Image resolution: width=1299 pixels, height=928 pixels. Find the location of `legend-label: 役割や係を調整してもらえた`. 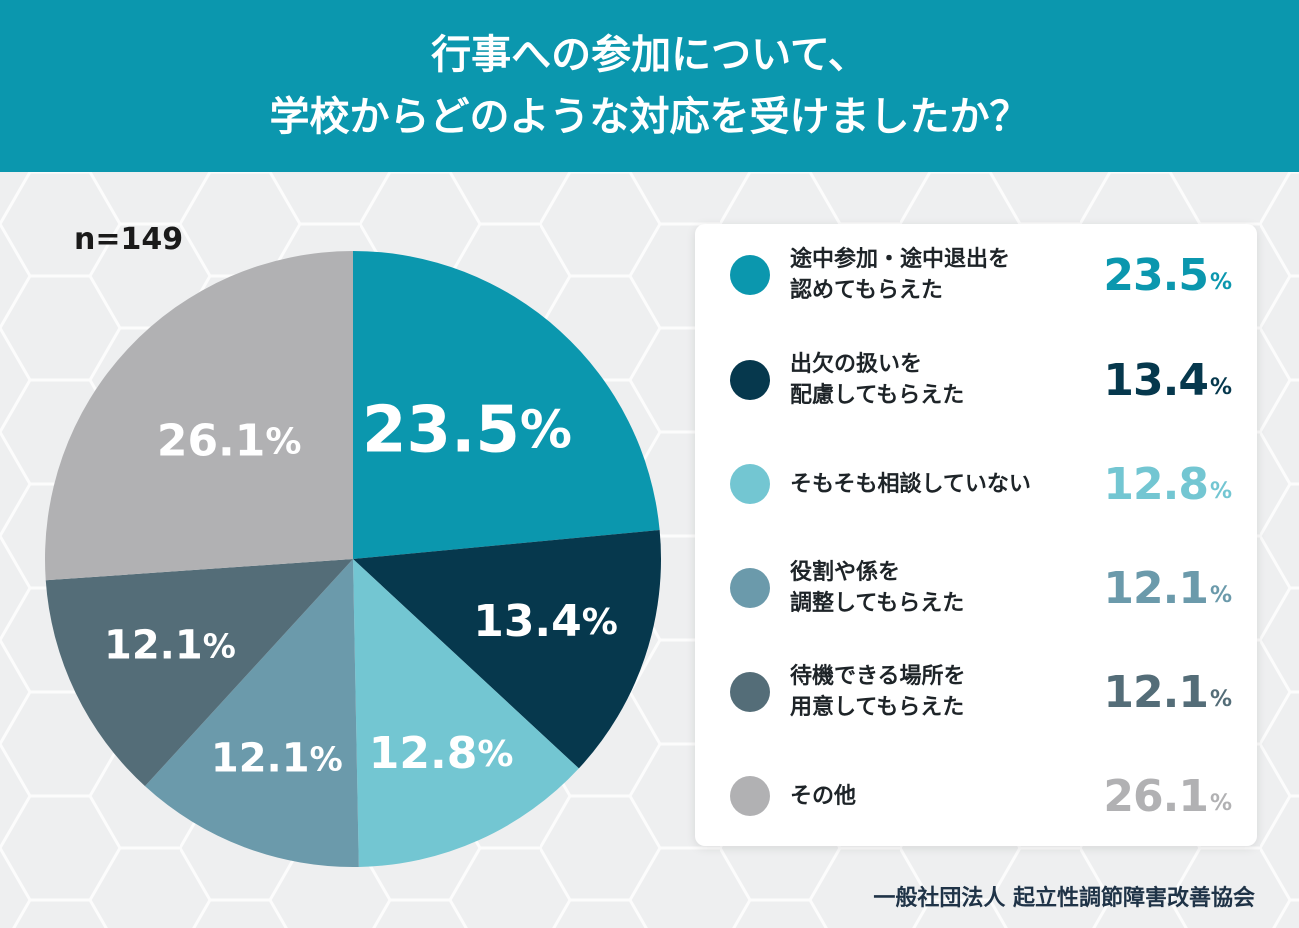

legend-label: 役割や係を調整してもらえた is located at coordinates (940, 588).